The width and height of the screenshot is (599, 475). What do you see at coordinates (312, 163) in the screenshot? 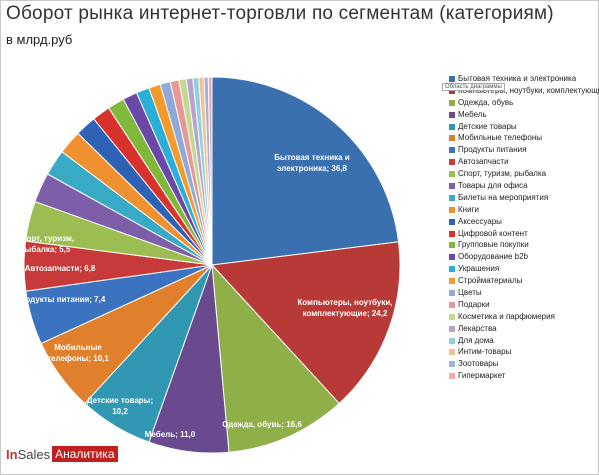
I see `slice-data-label: Бытовая техника и электроника; 36,8` at bounding box center [312, 163].